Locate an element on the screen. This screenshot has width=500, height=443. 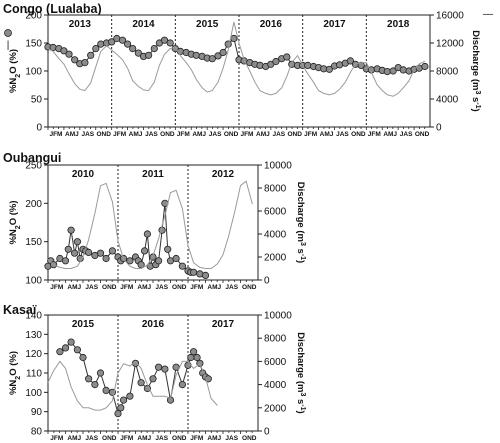
year-label: 2010 is located at coordinates (83, 174).